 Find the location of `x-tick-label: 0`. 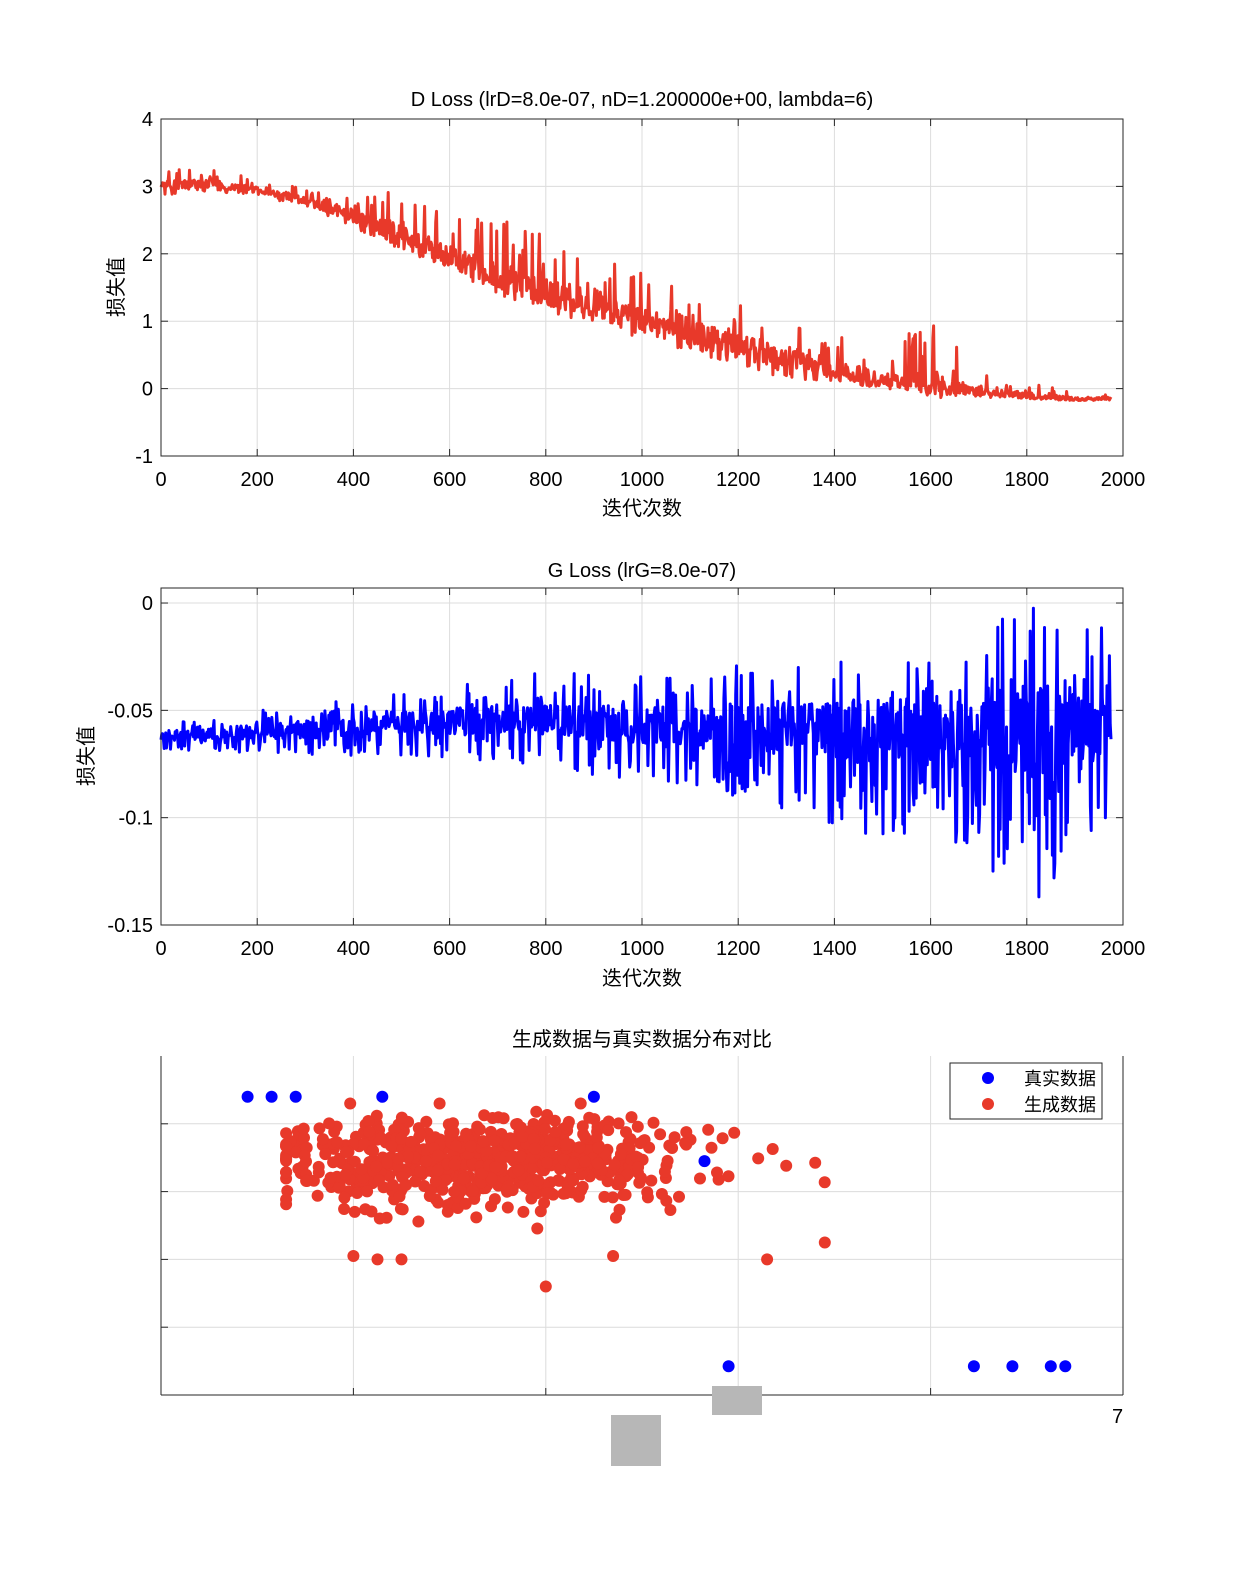

x-tick-label: 0 is located at coordinates (160, 949).